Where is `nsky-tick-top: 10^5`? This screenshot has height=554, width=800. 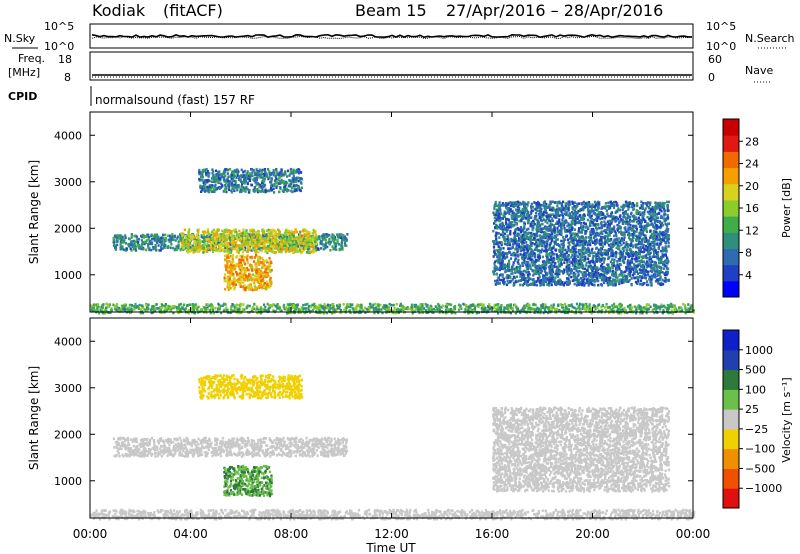
nsky-tick-top: 10^5 is located at coordinates (59, 26).